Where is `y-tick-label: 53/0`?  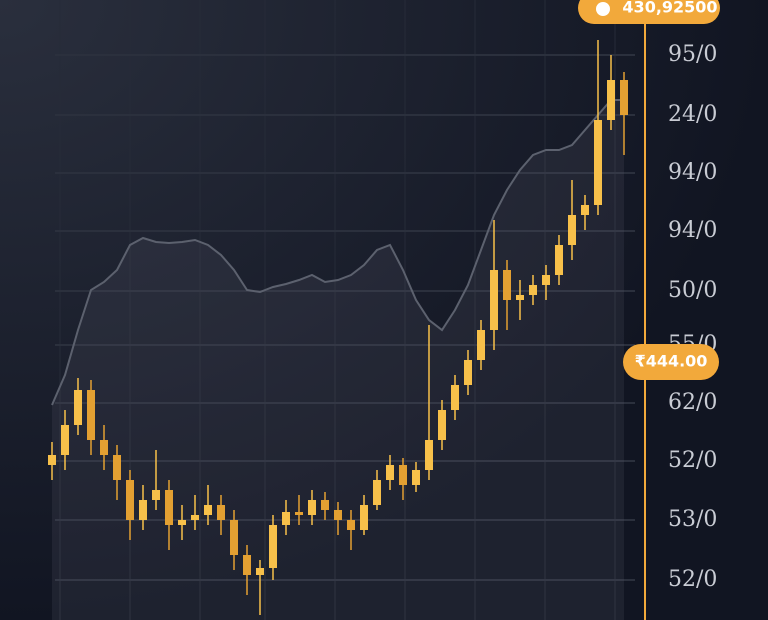 y-tick-label: 53/0 is located at coordinates (692, 519).